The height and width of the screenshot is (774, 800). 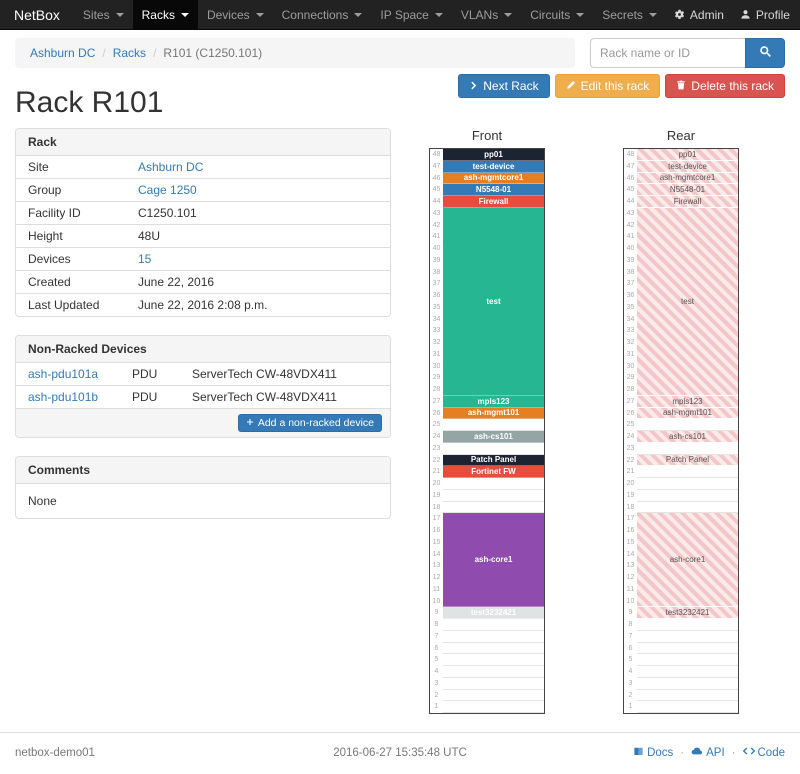 What do you see at coordinates (487, 135) in the screenshot?
I see `front-elevation-title: Front` at bounding box center [487, 135].